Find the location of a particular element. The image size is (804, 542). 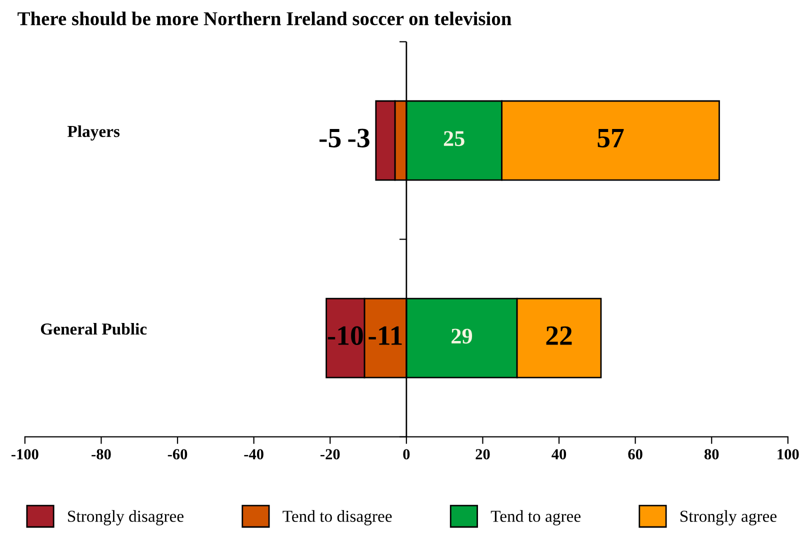

data-label: 22 is located at coordinates (559, 335).